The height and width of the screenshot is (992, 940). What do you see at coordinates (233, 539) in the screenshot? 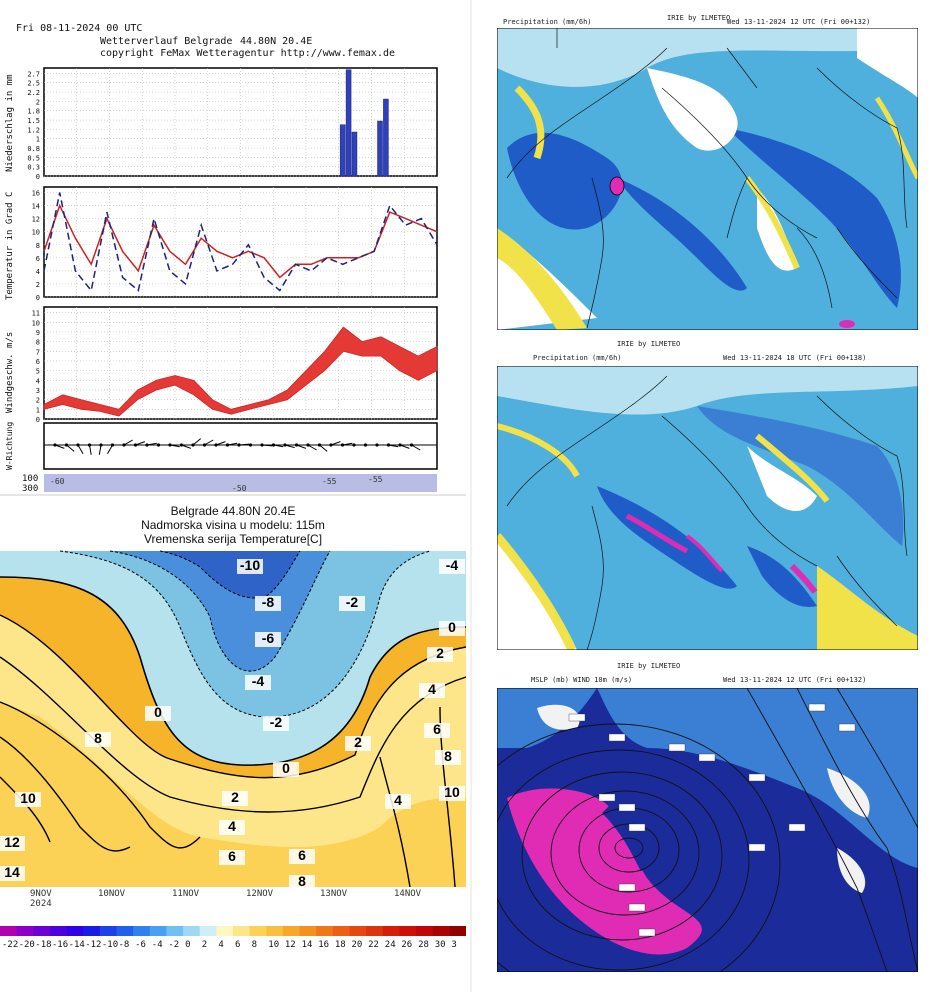
I see `ts-title-3: Vremenska serija Temperature[C]` at bounding box center [233, 539].